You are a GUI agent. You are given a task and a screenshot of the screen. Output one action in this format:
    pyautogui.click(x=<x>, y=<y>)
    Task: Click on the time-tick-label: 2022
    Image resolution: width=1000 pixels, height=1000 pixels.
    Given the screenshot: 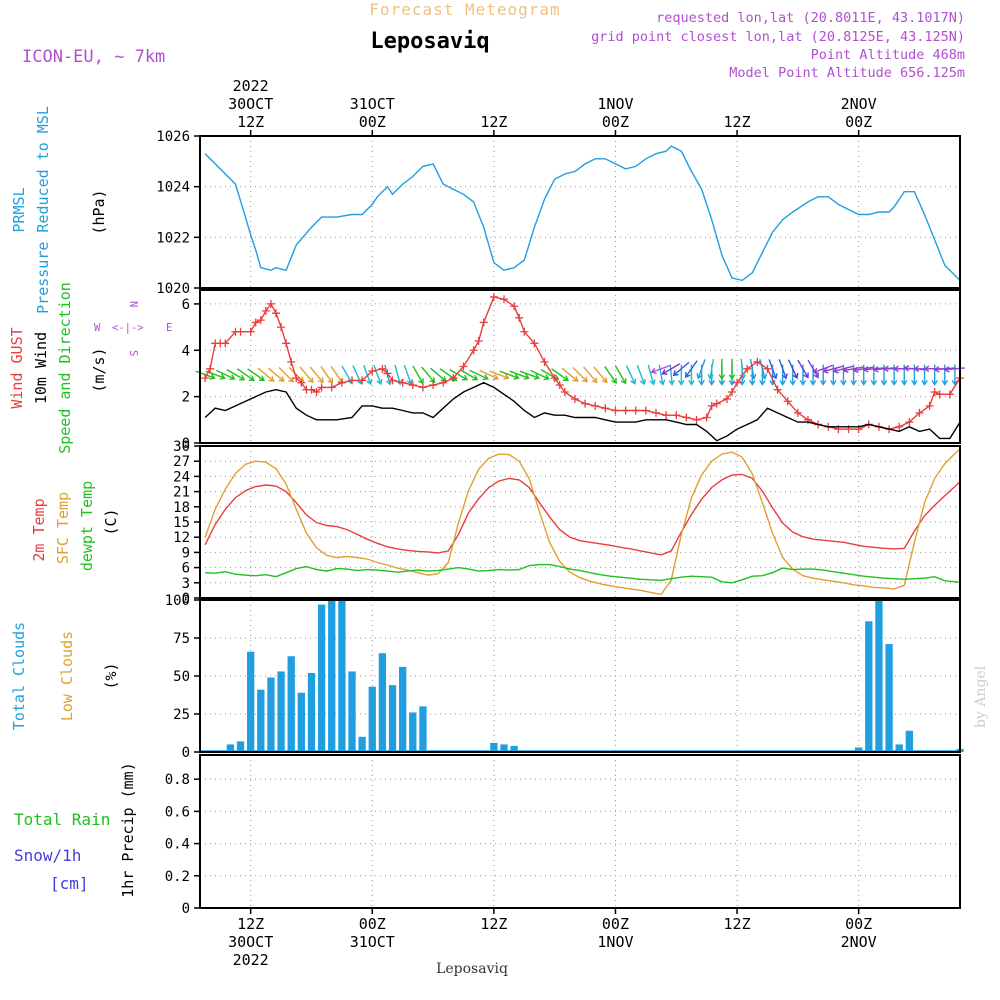 What is the action you would take?
    pyautogui.click(x=251, y=86)
    